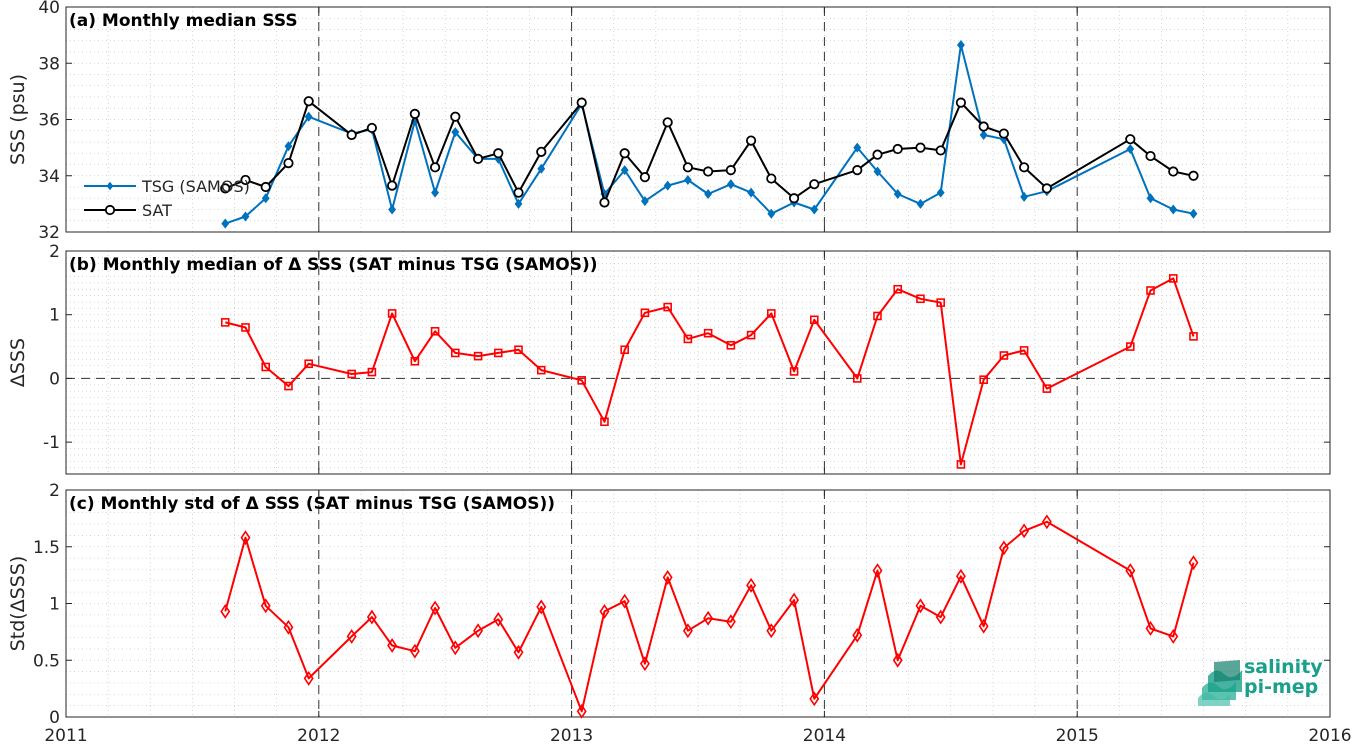  I want to click on wave-logo-icon, so click(1220, 683).